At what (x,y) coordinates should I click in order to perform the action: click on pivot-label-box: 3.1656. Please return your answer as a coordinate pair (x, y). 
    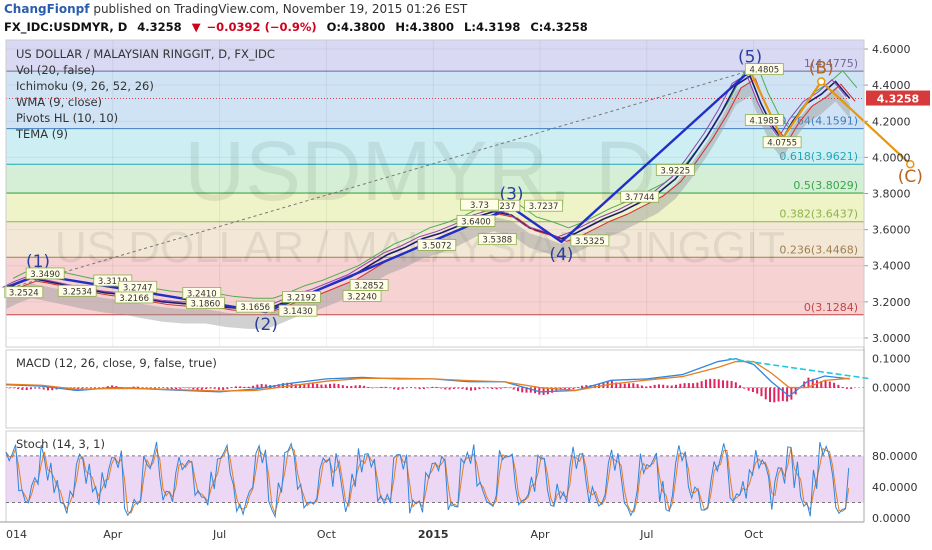
    Looking at the image, I should click on (255, 306).